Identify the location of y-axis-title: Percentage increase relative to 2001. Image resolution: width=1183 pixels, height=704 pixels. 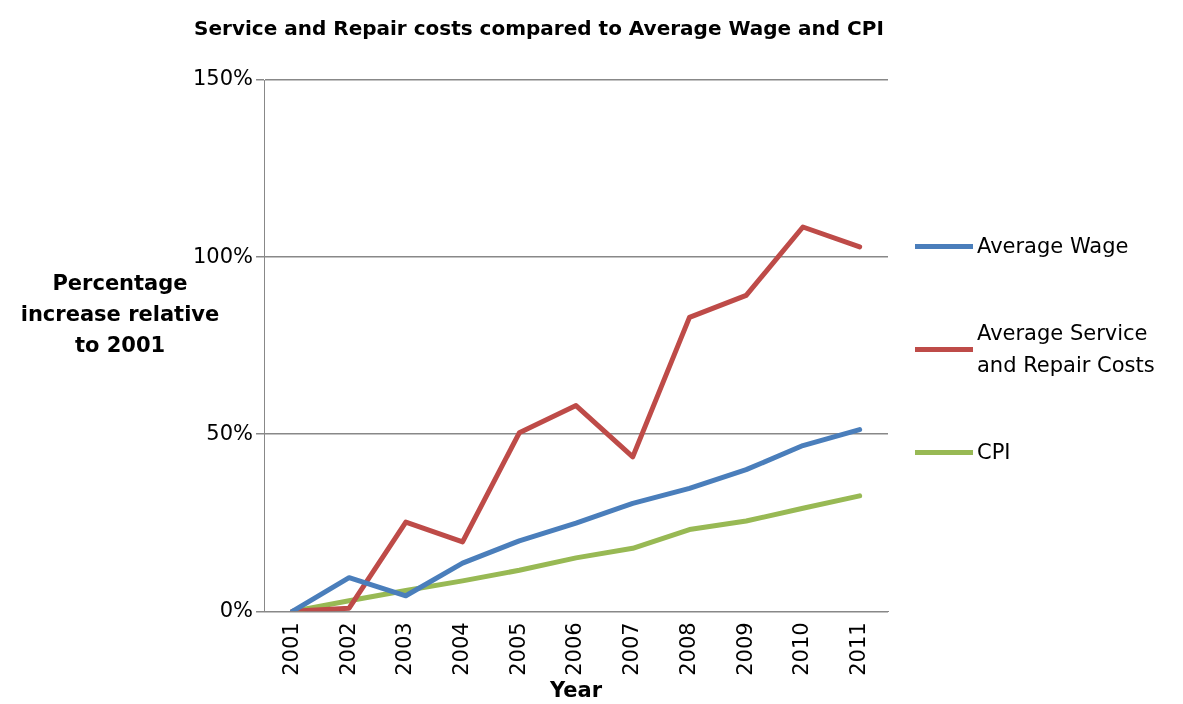
(120, 314).